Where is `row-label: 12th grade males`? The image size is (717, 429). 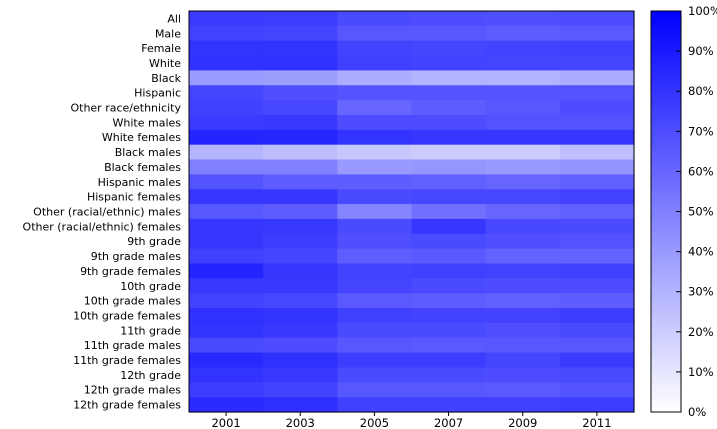
row-label: 12th grade males is located at coordinates (133, 390).